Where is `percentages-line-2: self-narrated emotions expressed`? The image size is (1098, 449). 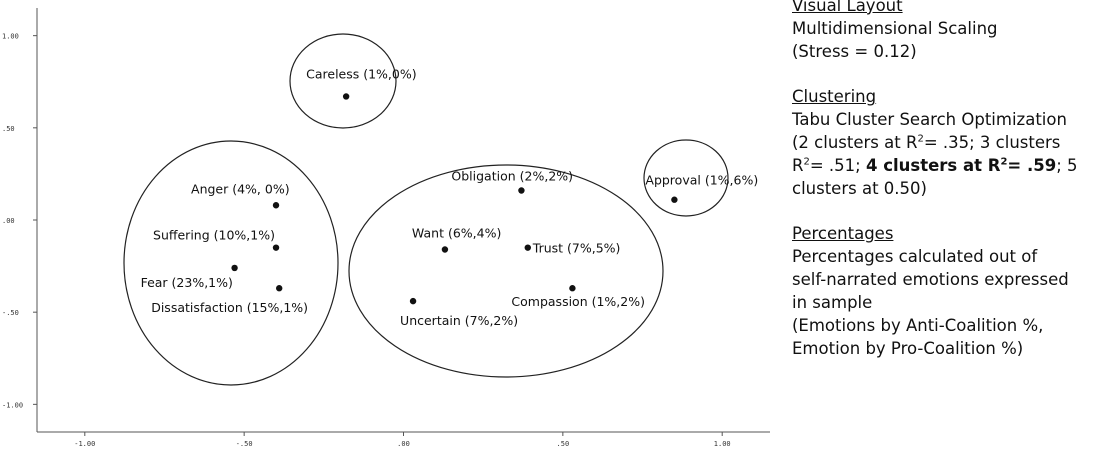 percentages-line-2: self-narrated emotions expressed is located at coordinates (930, 279).